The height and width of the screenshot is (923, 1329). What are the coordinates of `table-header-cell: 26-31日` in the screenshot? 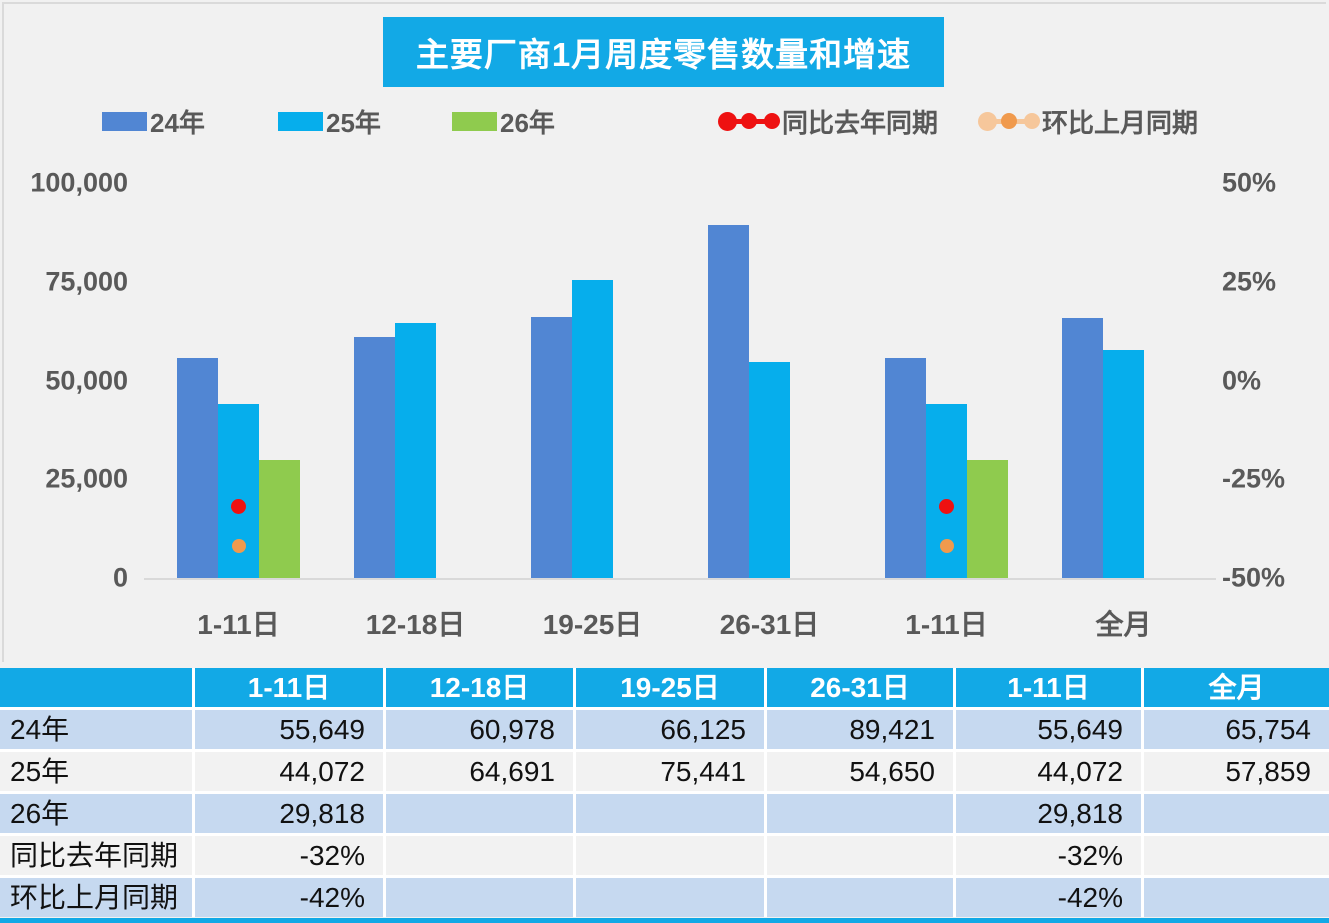 It's located at (860, 687).